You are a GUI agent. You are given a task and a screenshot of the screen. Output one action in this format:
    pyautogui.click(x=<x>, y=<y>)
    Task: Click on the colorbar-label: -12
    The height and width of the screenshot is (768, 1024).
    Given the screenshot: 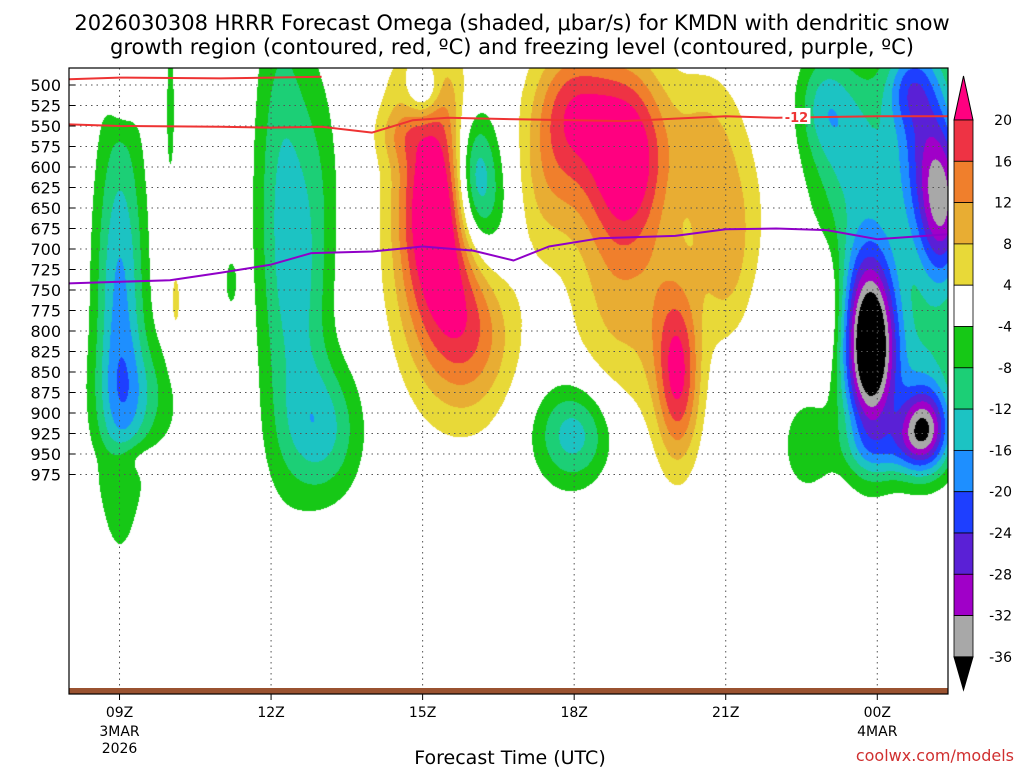 What is the action you would take?
    pyautogui.click(x=1000, y=410)
    